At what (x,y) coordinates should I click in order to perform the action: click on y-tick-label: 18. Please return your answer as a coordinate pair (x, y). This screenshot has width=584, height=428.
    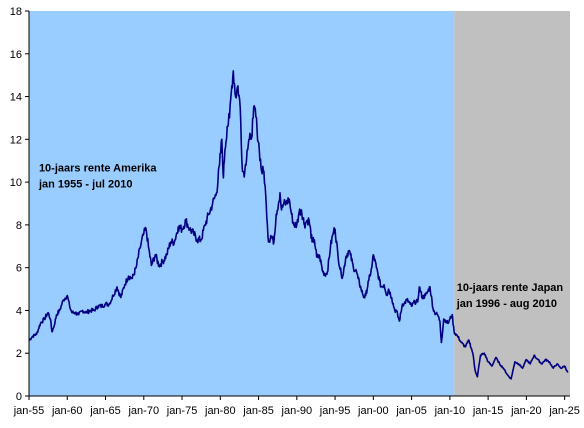
    Looking at the image, I should click on (16, 12).